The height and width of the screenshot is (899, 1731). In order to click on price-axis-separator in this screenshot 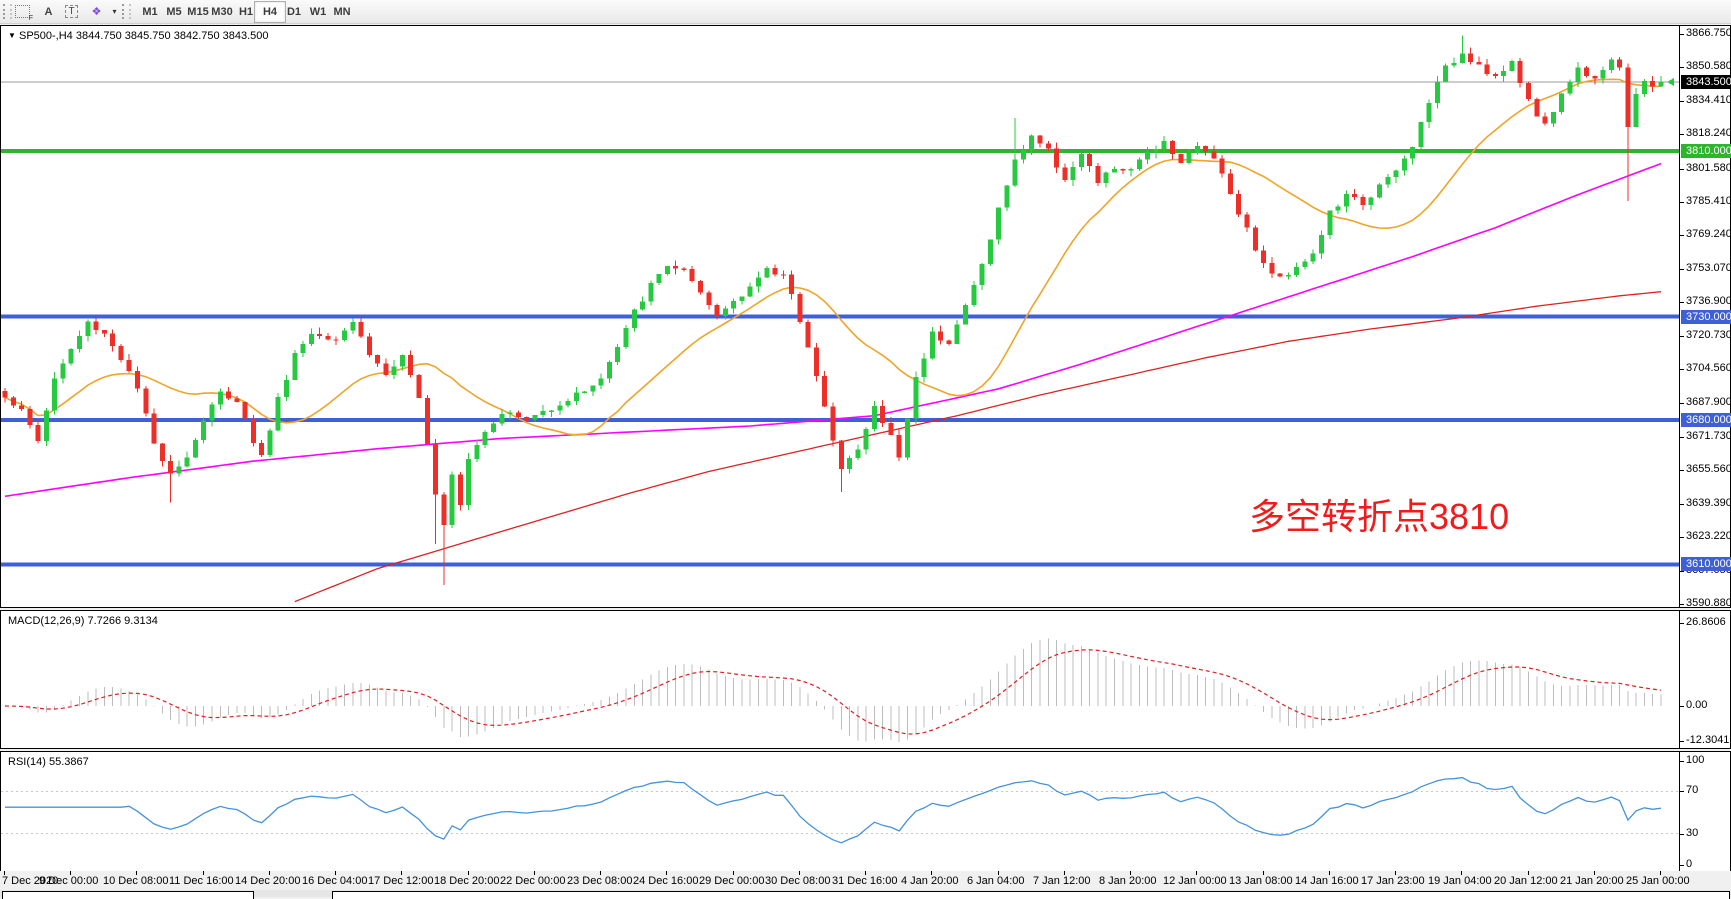, I will do `click(1679, 316)`.